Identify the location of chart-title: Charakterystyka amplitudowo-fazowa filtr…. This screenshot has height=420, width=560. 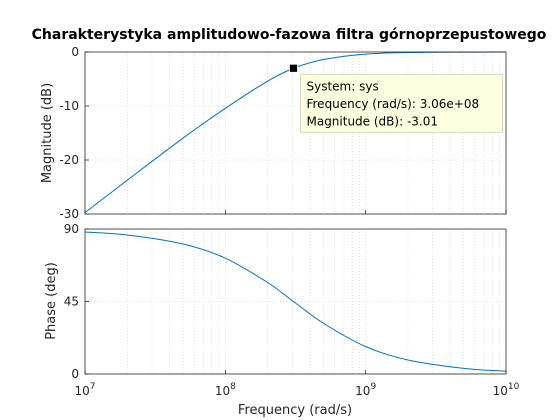
(289, 35).